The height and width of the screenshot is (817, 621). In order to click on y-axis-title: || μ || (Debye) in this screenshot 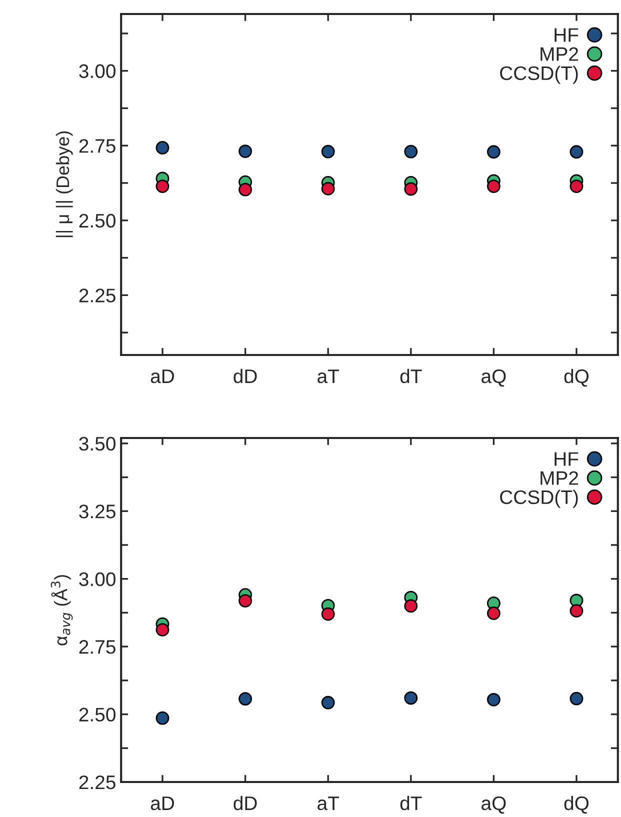, I will do `click(64, 184)`.